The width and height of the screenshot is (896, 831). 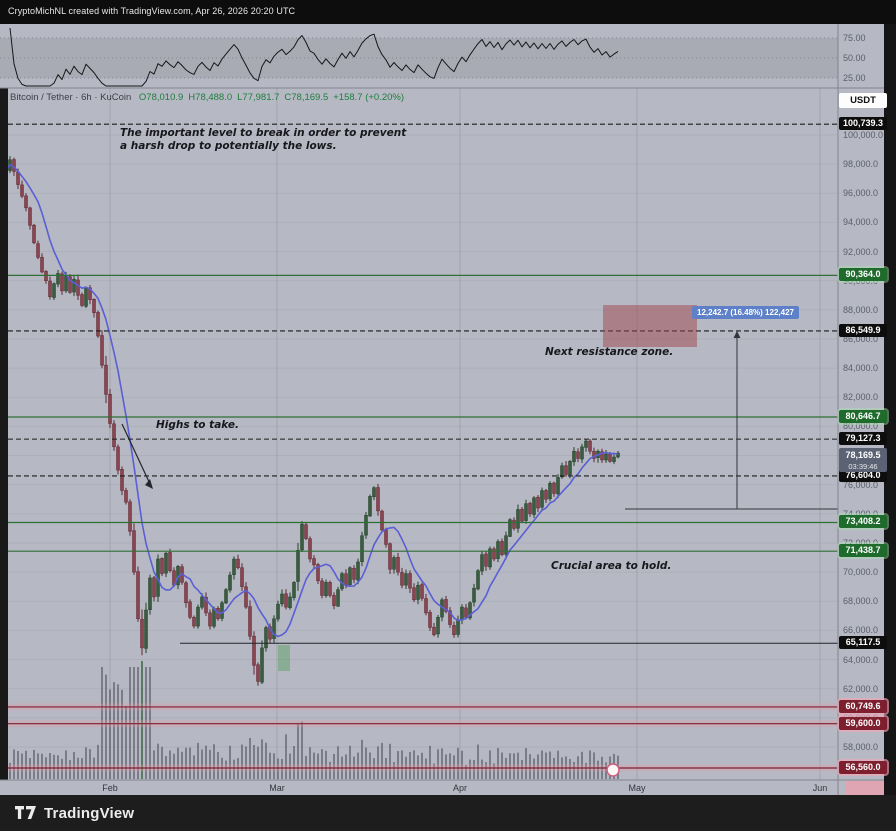 I want to click on volume-bars, so click(x=312, y=720).